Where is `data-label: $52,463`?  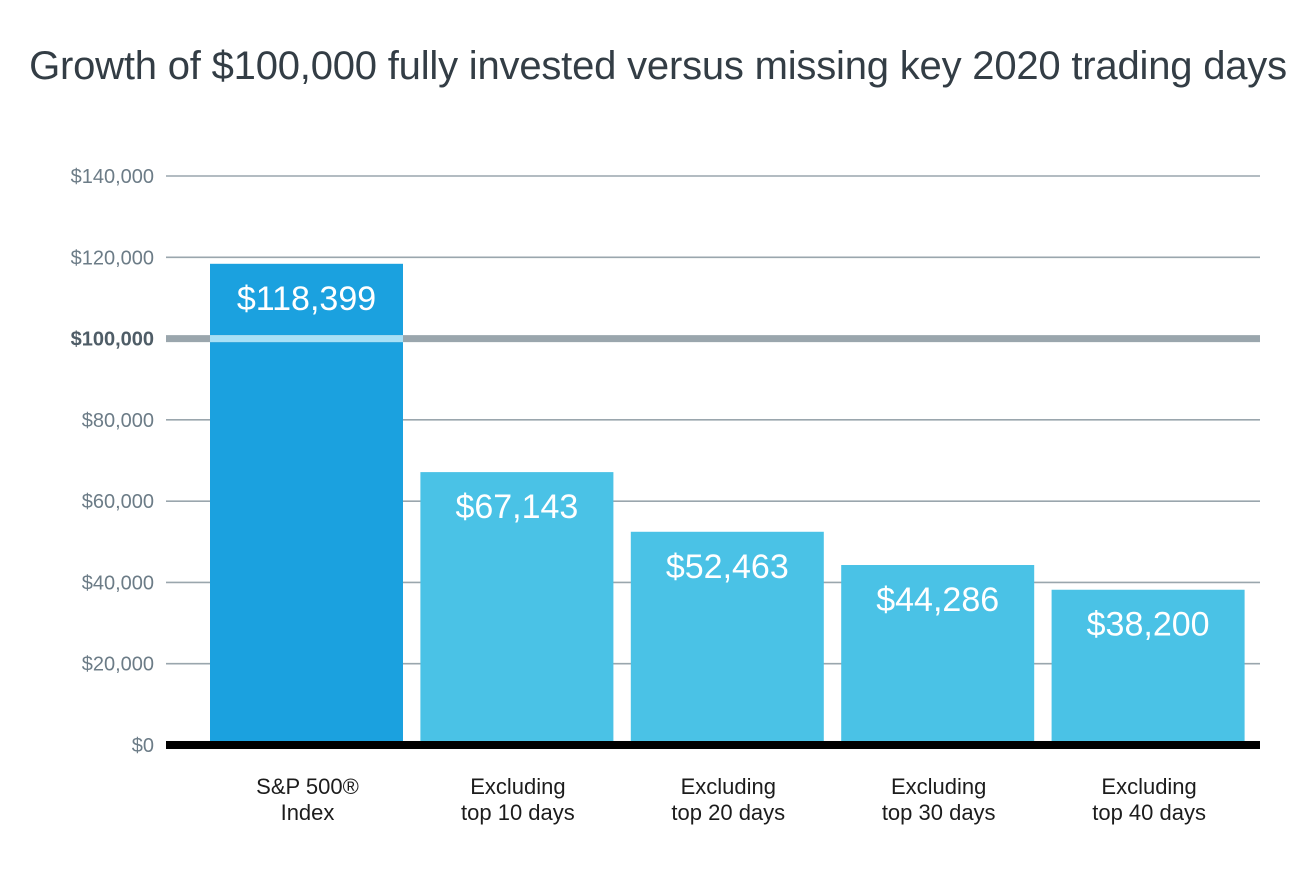
data-label: $52,463 is located at coordinates (727, 567).